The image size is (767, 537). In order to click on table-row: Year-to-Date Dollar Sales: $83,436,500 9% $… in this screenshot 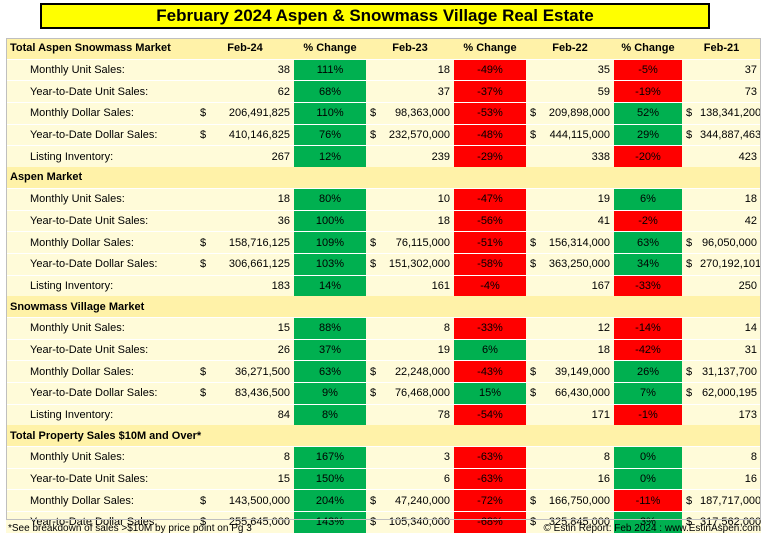, I will do `click(383, 393)`.